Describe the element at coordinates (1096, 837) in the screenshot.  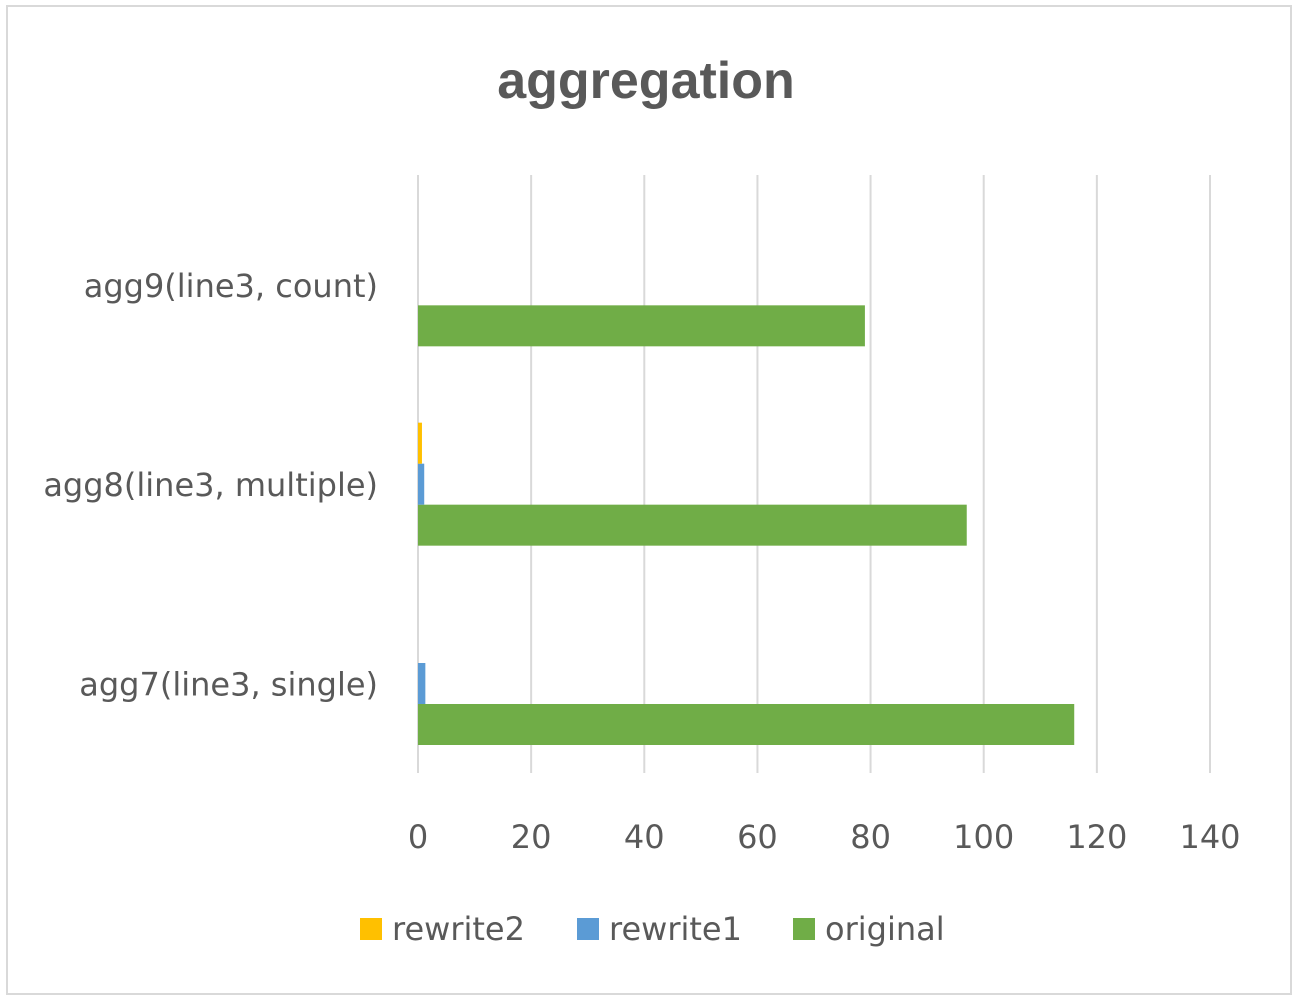
I see `x-tick-label: 120` at that location.